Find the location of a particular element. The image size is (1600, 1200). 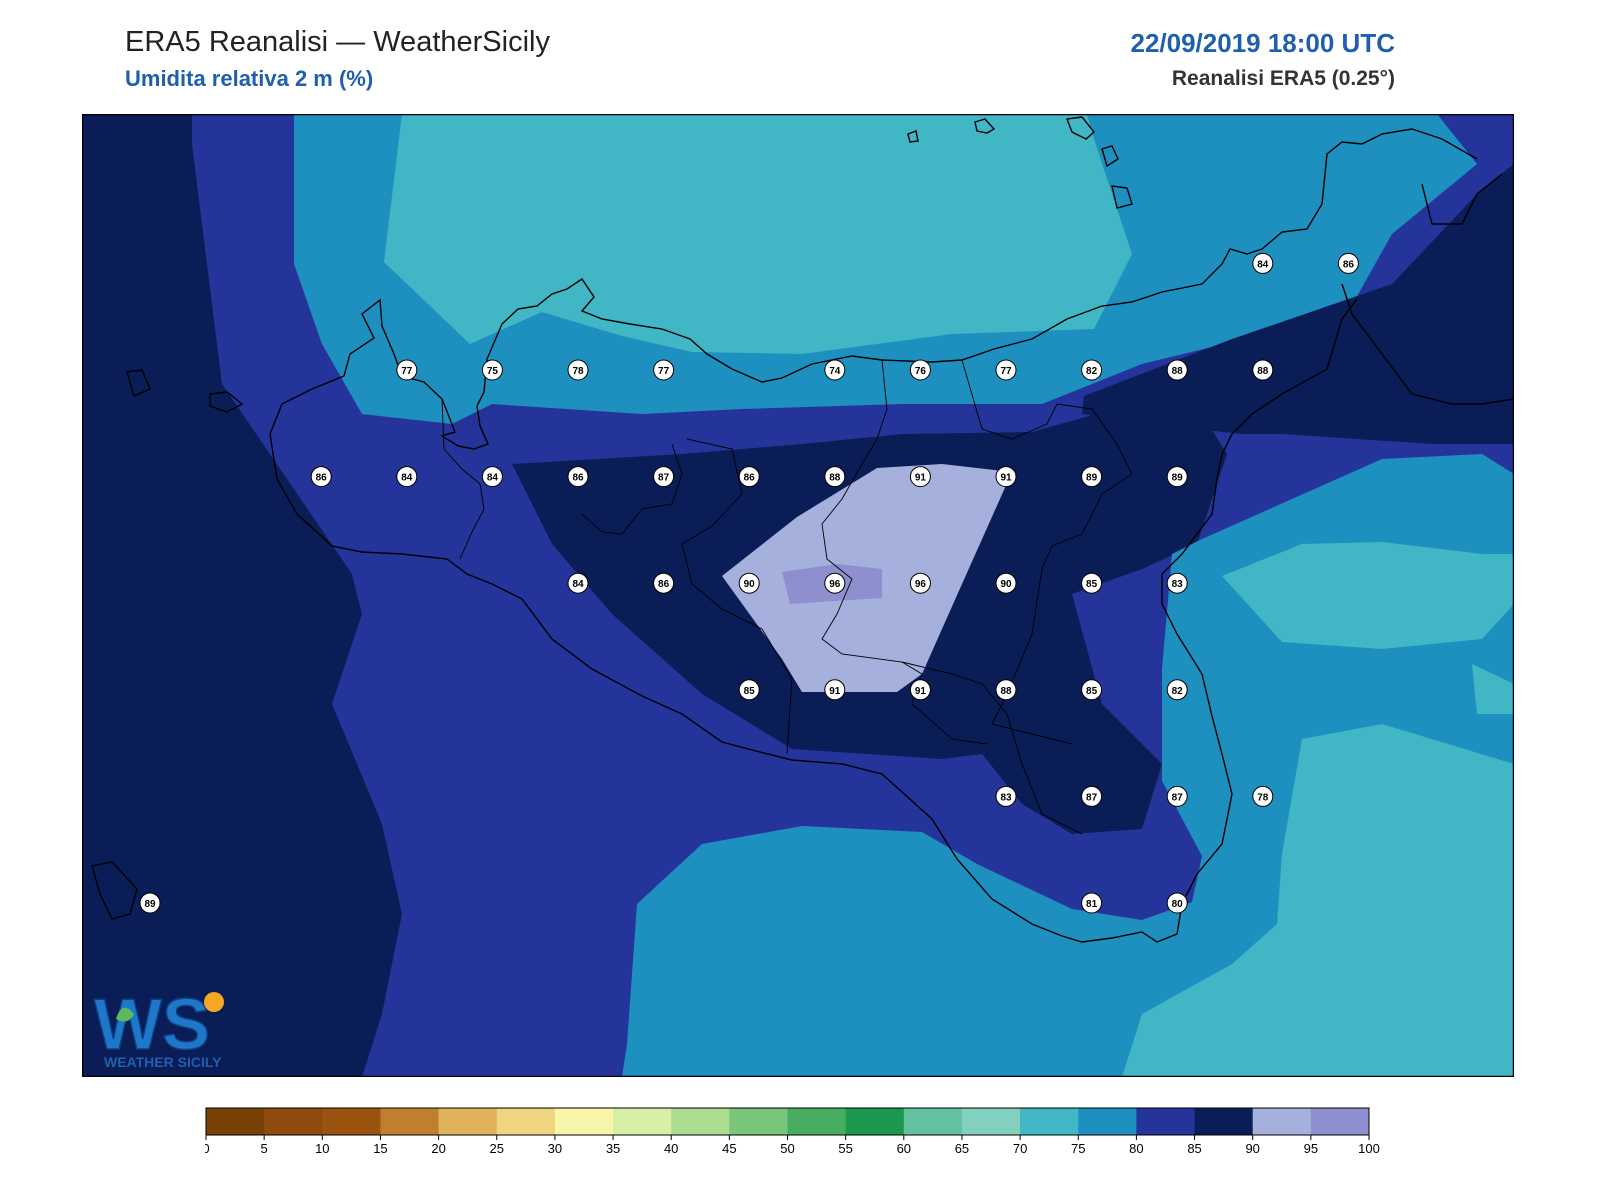

station-value-label: 78 is located at coordinates (1263, 797).